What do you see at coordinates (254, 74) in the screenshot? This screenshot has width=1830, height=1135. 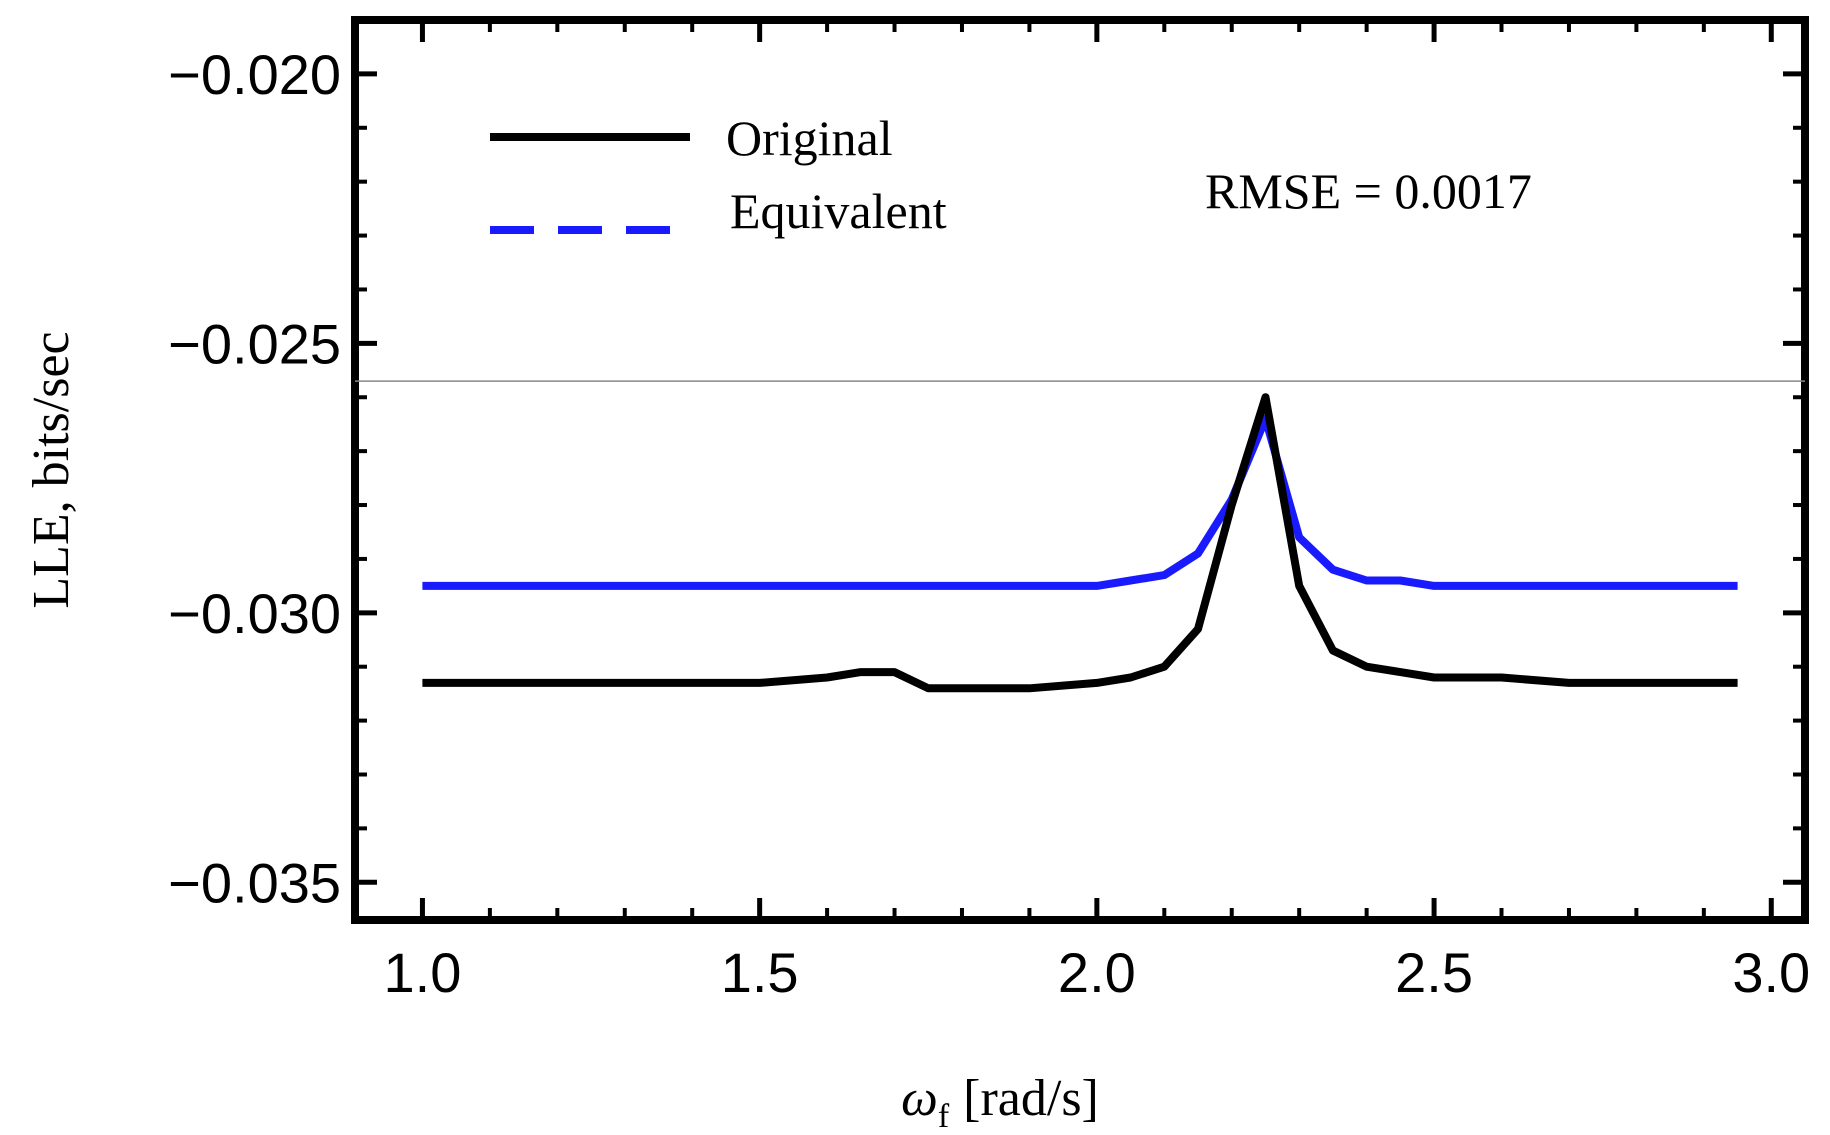 I see `y-tick-label: −0.020` at bounding box center [254, 74].